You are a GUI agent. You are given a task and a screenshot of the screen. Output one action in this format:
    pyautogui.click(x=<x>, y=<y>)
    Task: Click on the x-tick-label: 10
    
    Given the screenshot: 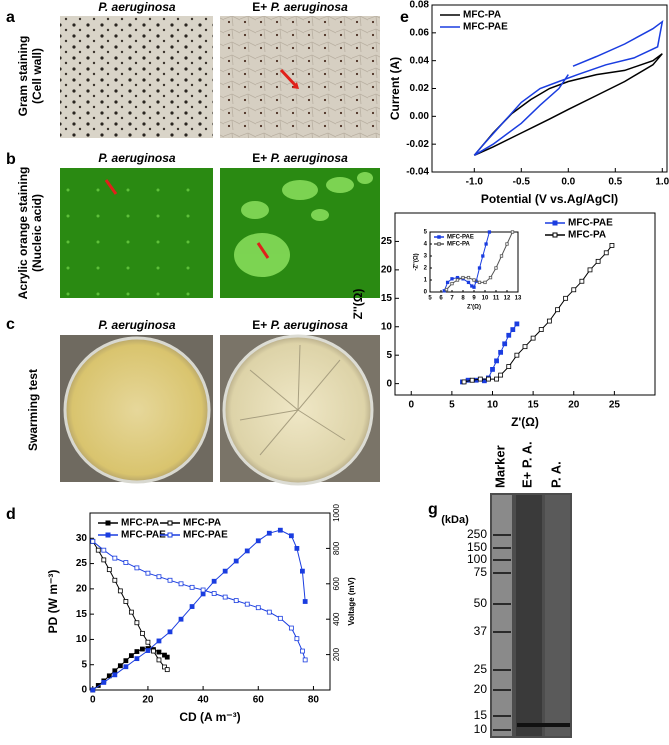 What is the action you would take?
    pyautogui.click(x=493, y=405)
    